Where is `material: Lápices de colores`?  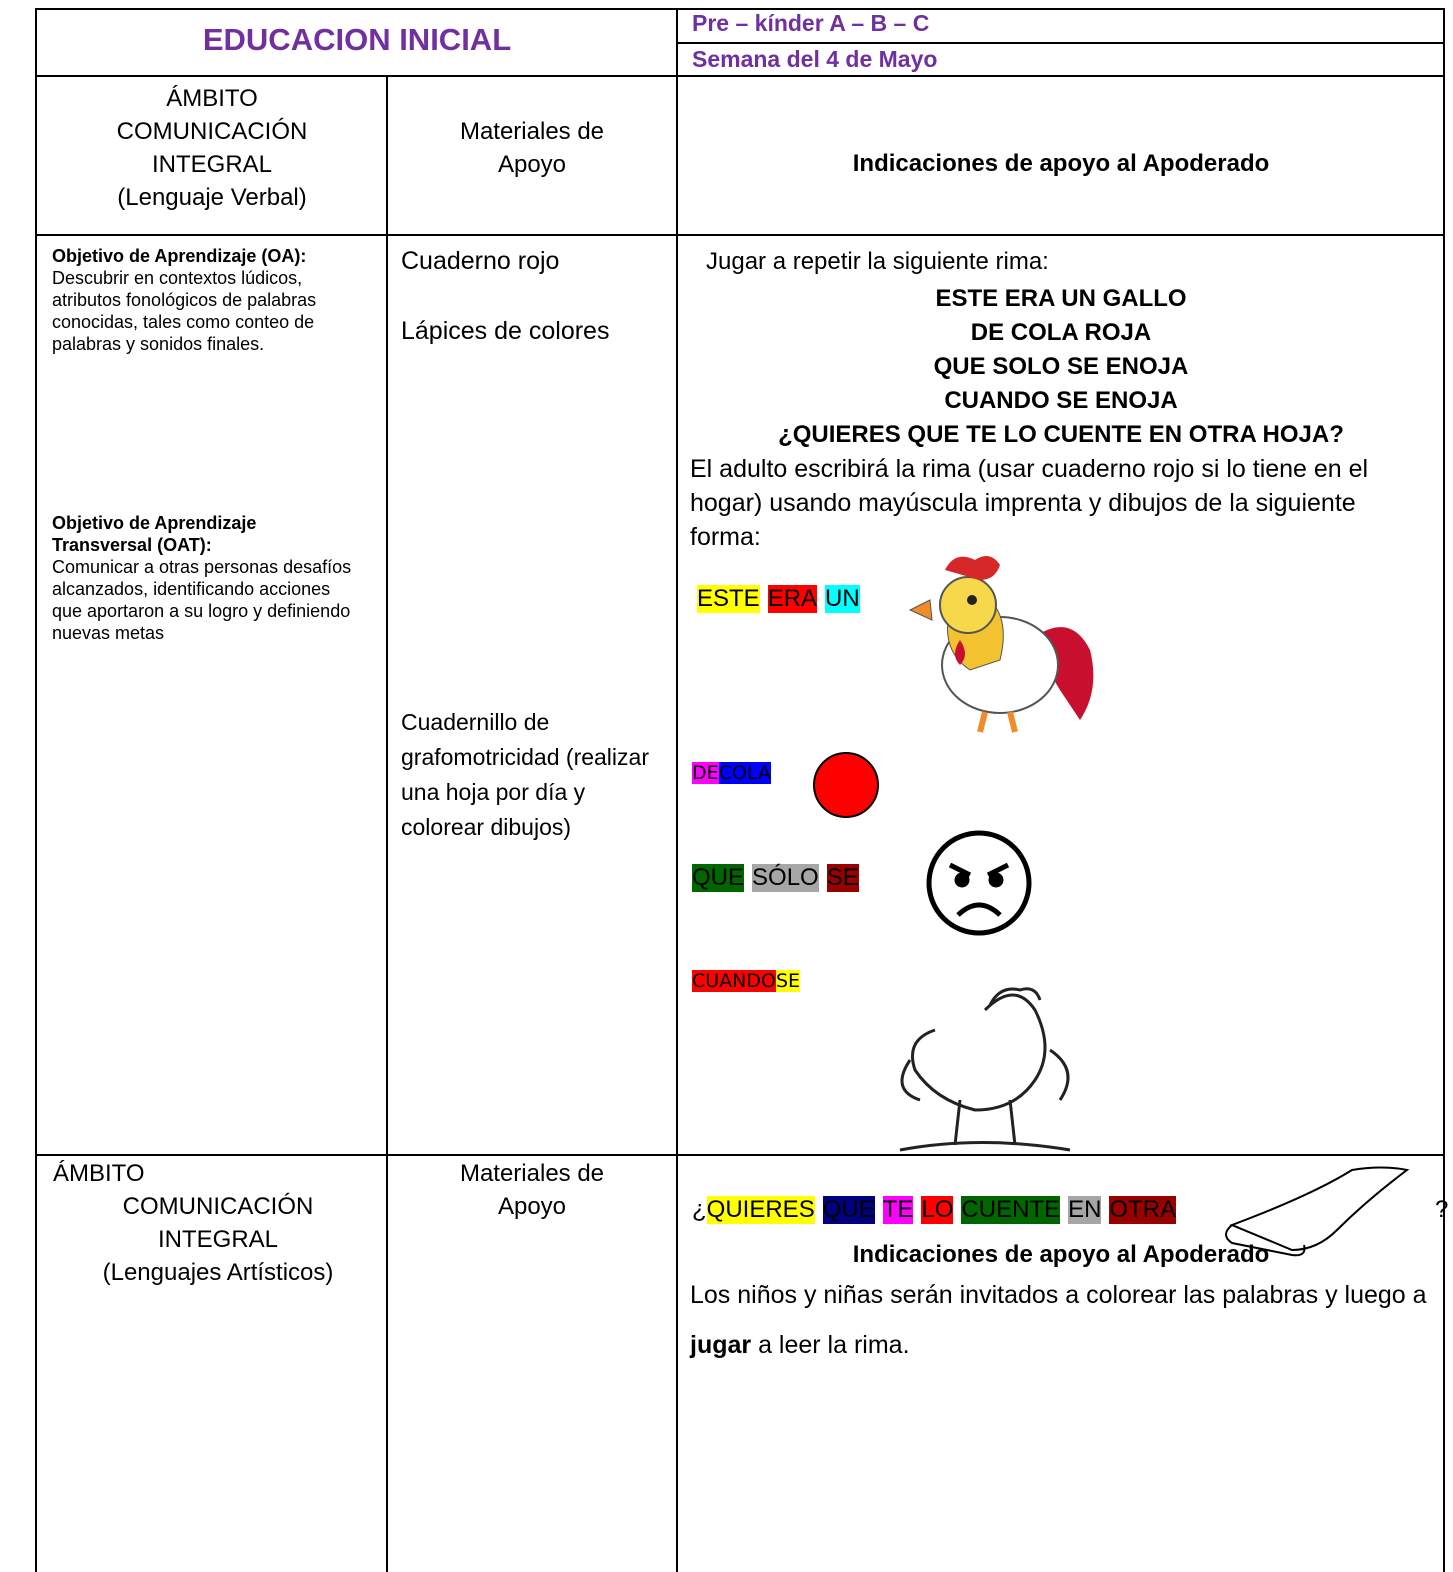 material: Lápices de colores is located at coordinates (505, 331).